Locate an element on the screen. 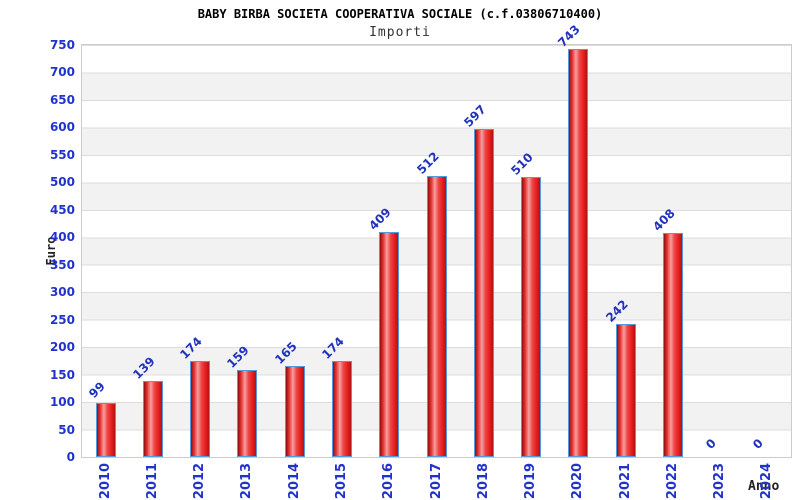 The height and width of the screenshot is (500, 800). y-tick-label: 600 is located at coordinates (62, 127).